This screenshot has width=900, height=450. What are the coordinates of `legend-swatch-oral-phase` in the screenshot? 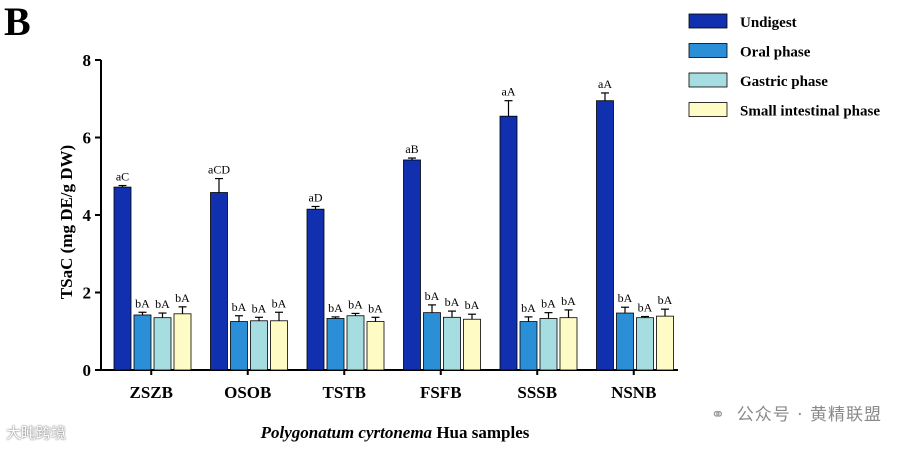 It's located at (708, 50).